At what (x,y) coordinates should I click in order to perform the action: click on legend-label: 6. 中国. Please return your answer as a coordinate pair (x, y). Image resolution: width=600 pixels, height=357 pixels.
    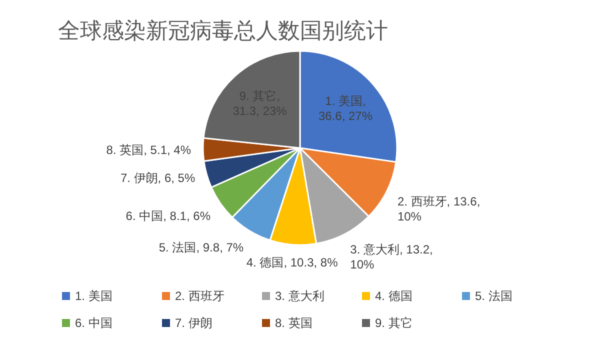
    Looking at the image, I should click on (93, 323).